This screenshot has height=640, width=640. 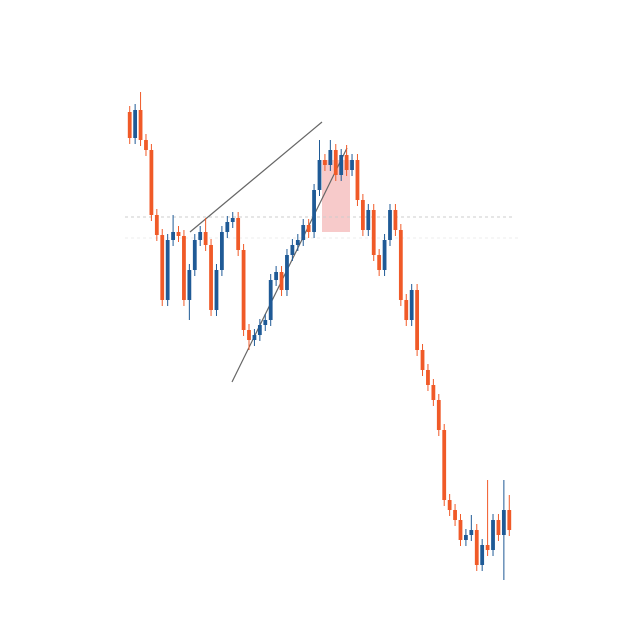 What do you see at coordinates (256, 177) in the screenshot?
I see `wedge-upper-line` at bounding box center [256, 177].